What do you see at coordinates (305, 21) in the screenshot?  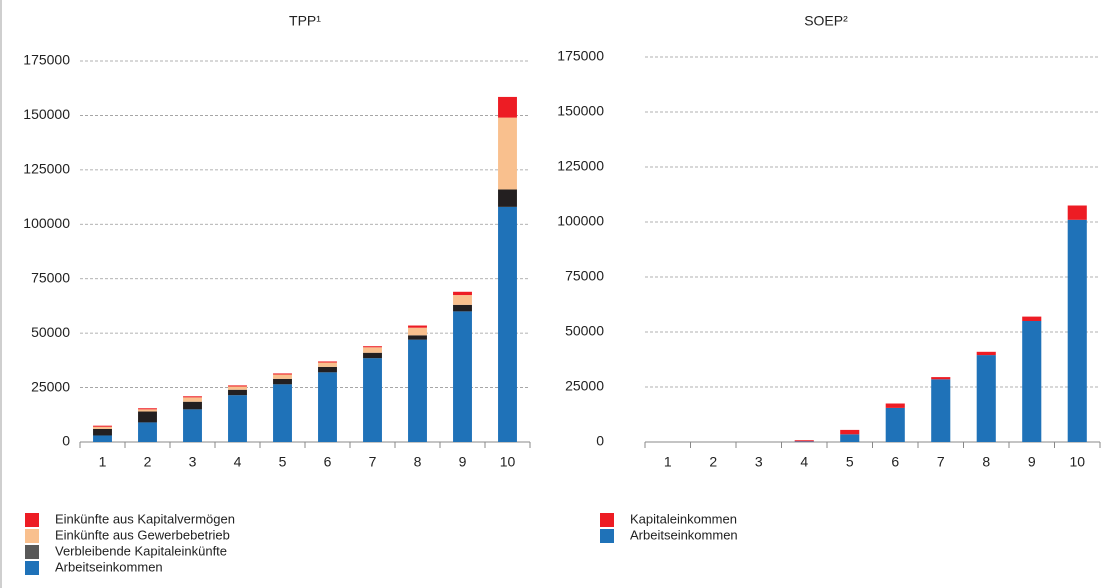 I see `chart-title: TPP¹` at bounding box center [305, 21].